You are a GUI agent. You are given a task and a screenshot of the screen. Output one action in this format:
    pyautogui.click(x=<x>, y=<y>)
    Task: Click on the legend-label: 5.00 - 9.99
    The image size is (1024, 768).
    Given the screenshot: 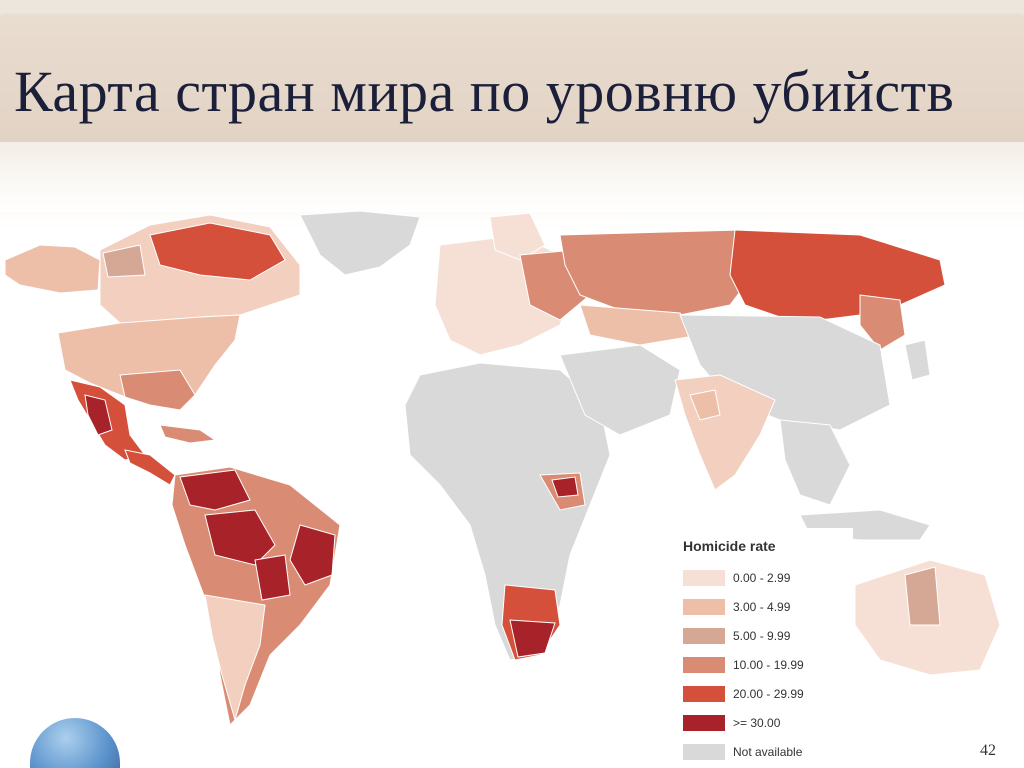 What is the action you would take?
    pyautogui.click(x=762, y=636)
    